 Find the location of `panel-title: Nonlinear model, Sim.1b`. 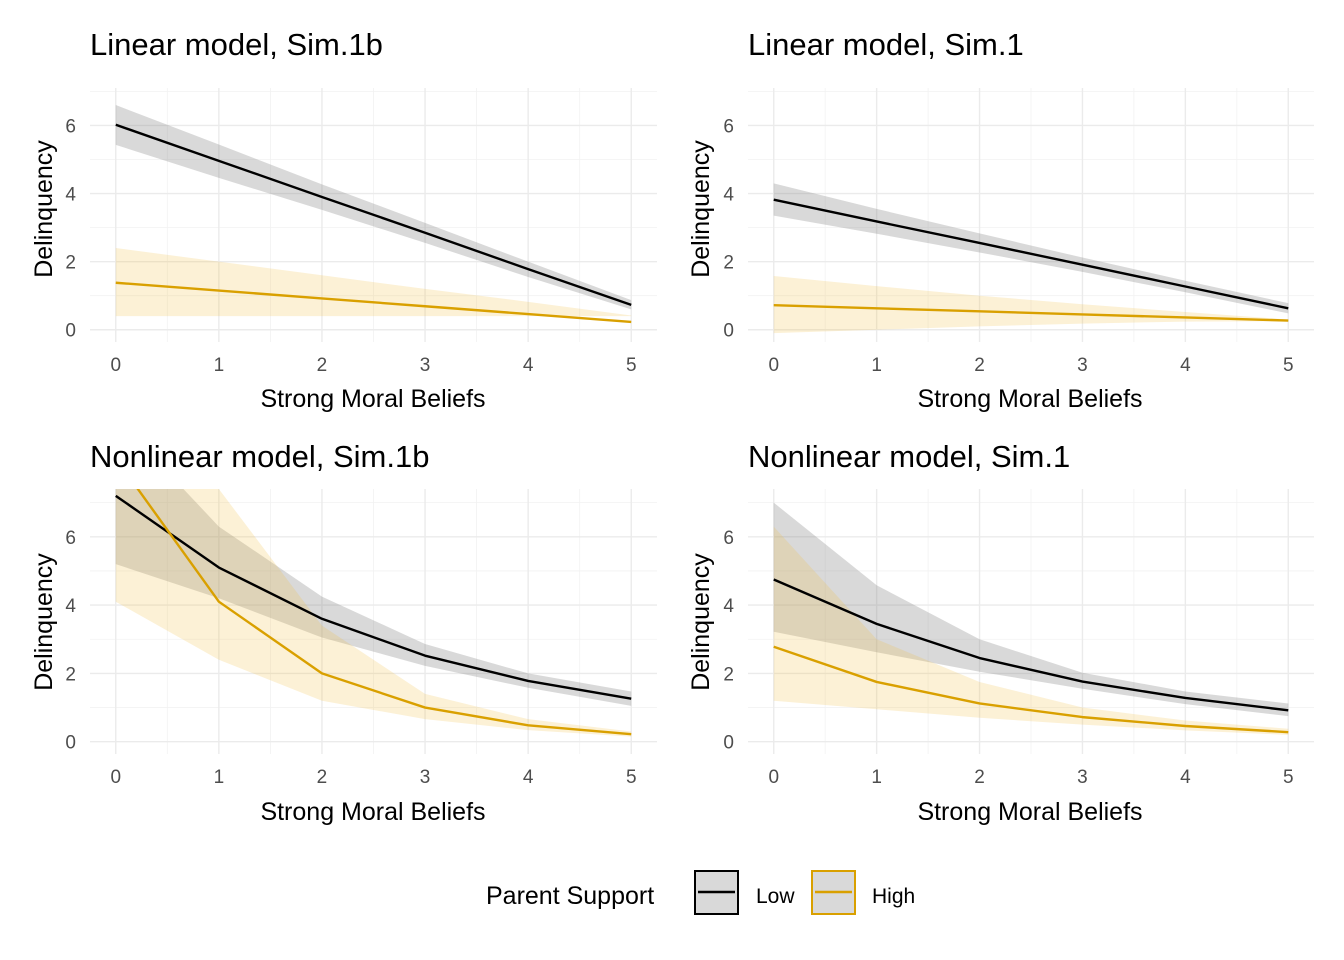

panel-title: Nonlinear model, Sim.1b is located at coordinates (259, 456).